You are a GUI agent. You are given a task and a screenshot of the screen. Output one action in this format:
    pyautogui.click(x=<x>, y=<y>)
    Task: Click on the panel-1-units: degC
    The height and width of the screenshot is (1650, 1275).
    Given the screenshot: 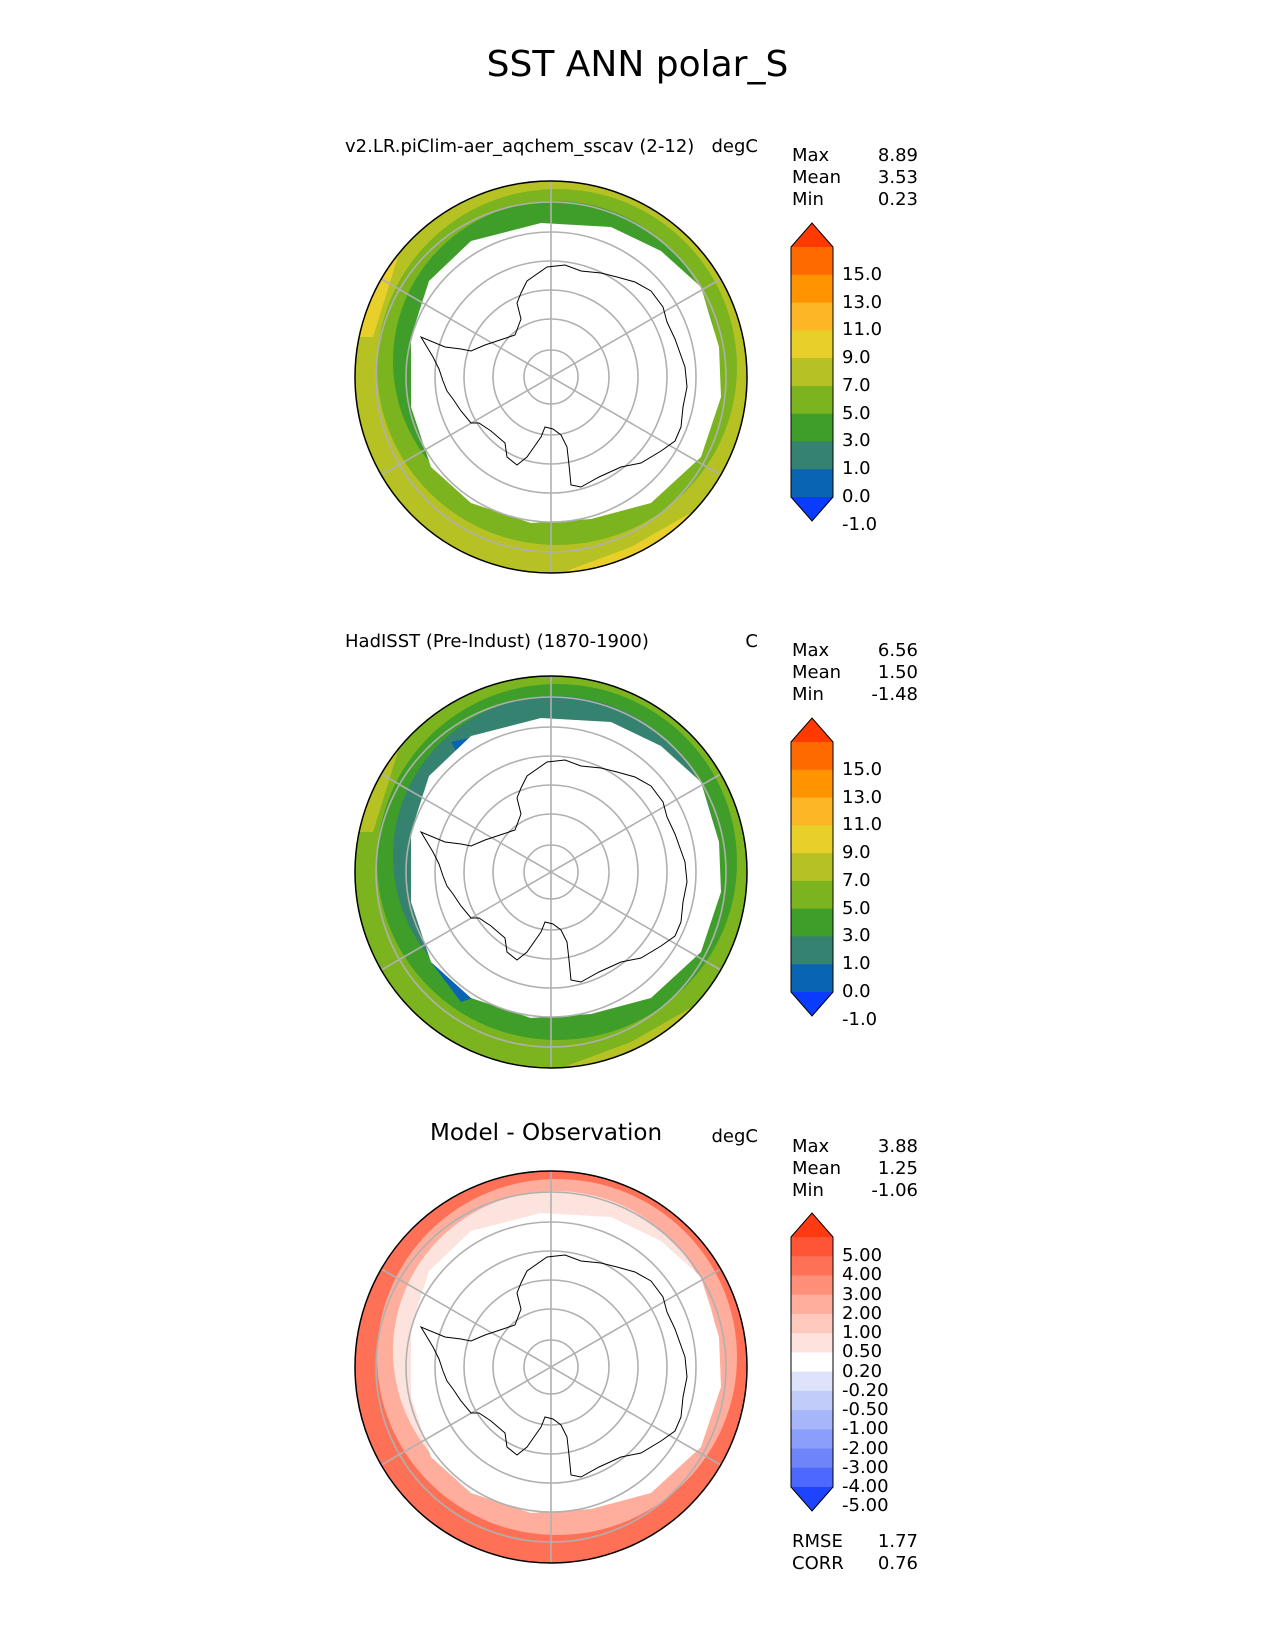 What is the action you would take?
    pyautogui.click(x=735, y=146)
    